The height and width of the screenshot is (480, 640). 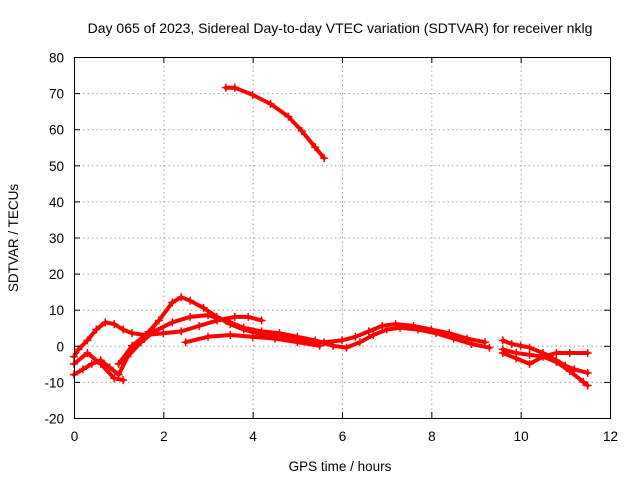 I want to click on y-tick-label: -10, so click(x=54, y=382).